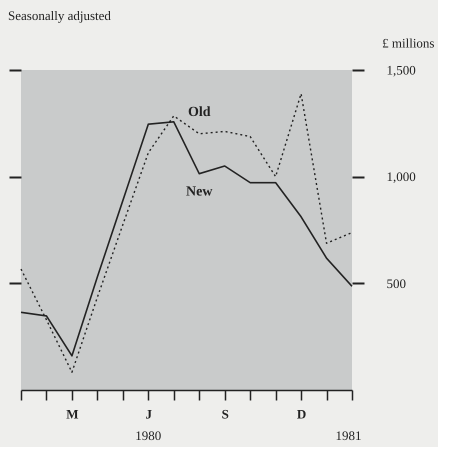 The image size is (467, 459). What do you see at coordinates (148, 435) in the screenshot?
I see `text: 1980` at bounding box center [148, 435].